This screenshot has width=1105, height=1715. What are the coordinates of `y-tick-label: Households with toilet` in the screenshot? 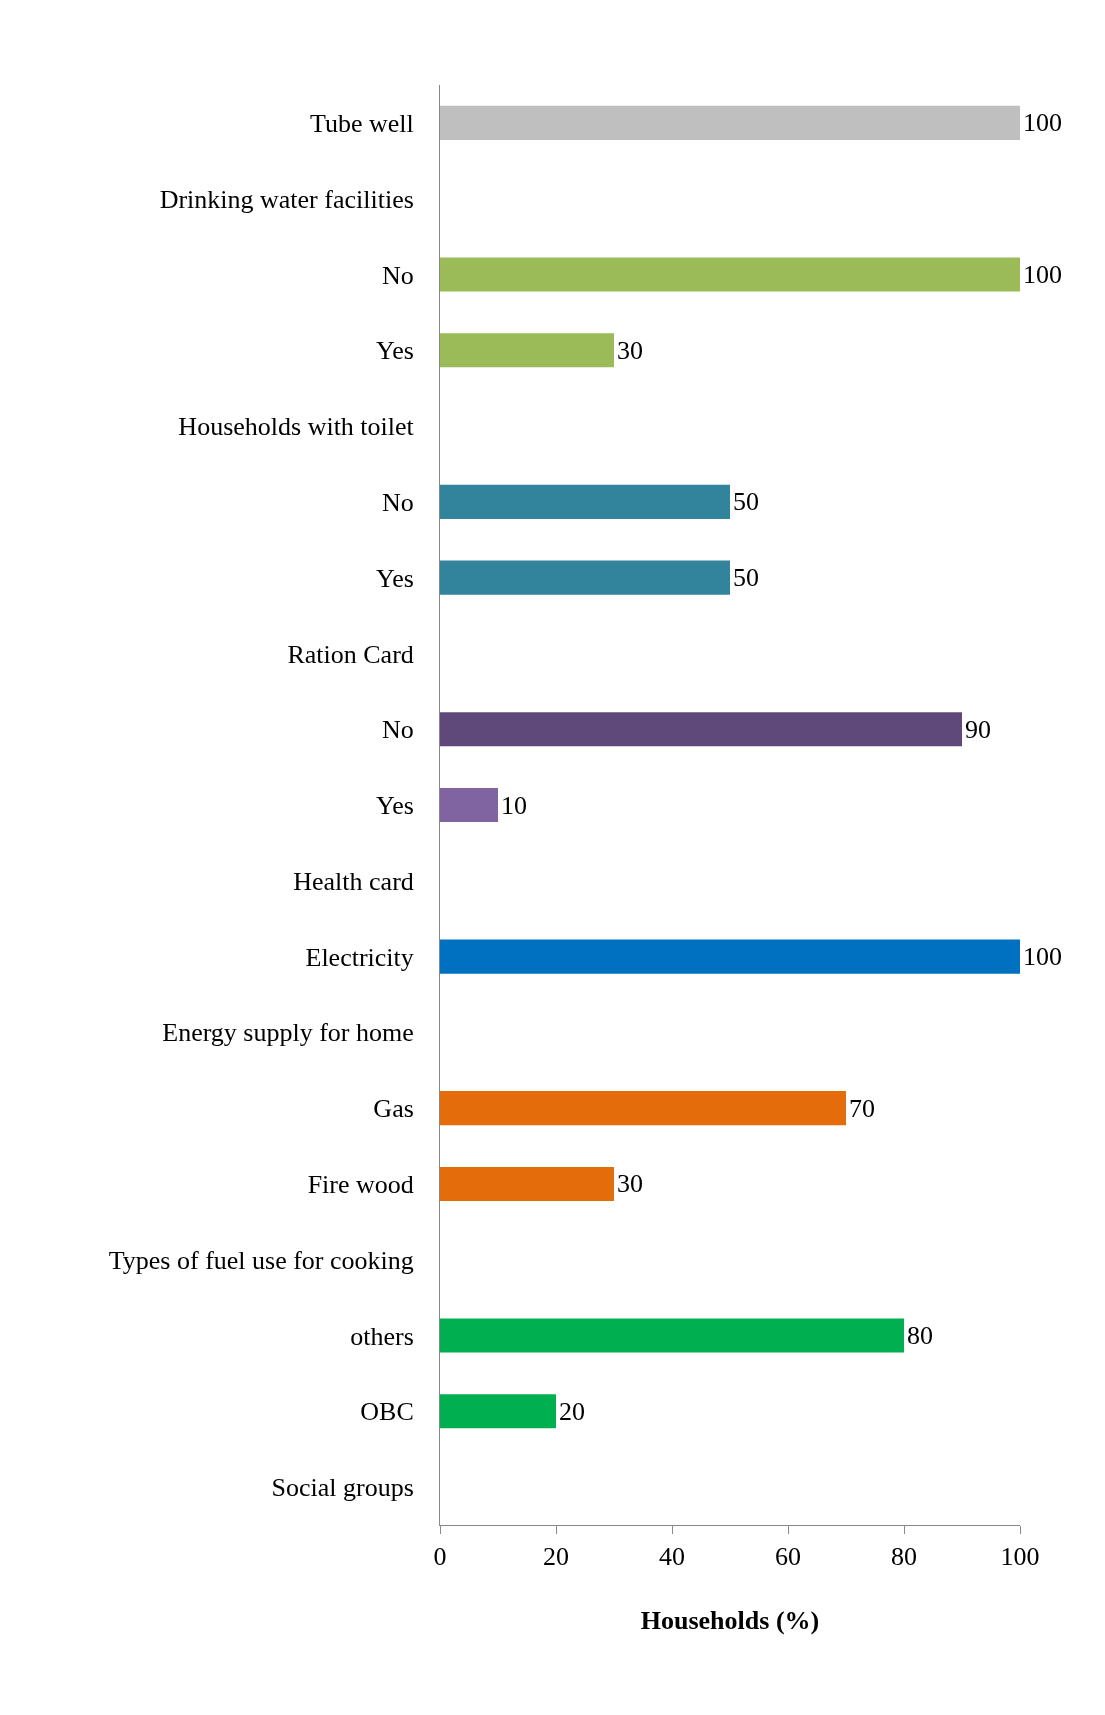 It's located at (296, 427).